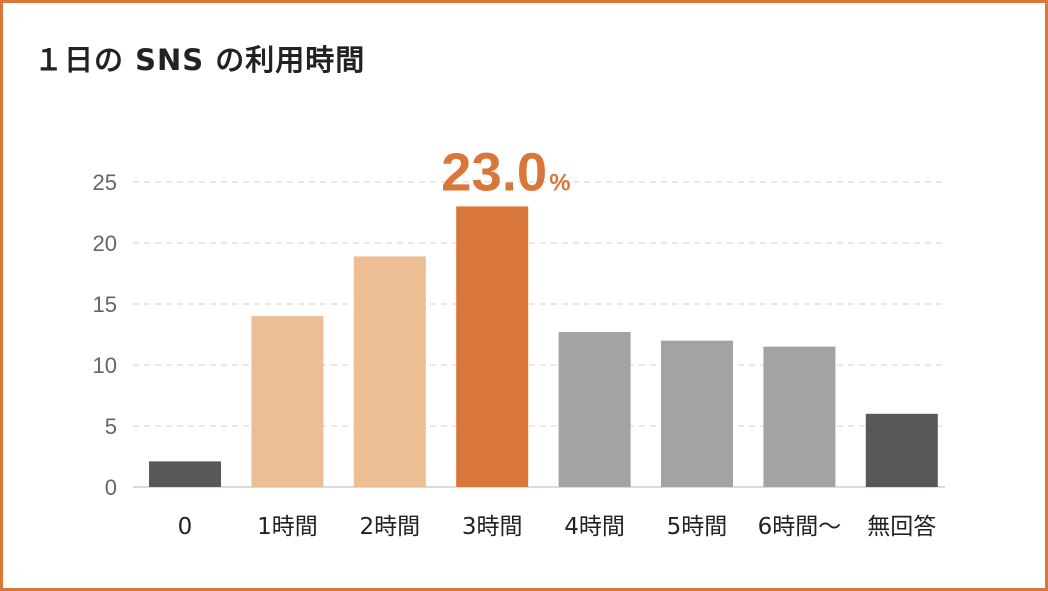 This screenshot has width=1048, height=591. I want to click on y-tick-label: 20, so click(105, 243).